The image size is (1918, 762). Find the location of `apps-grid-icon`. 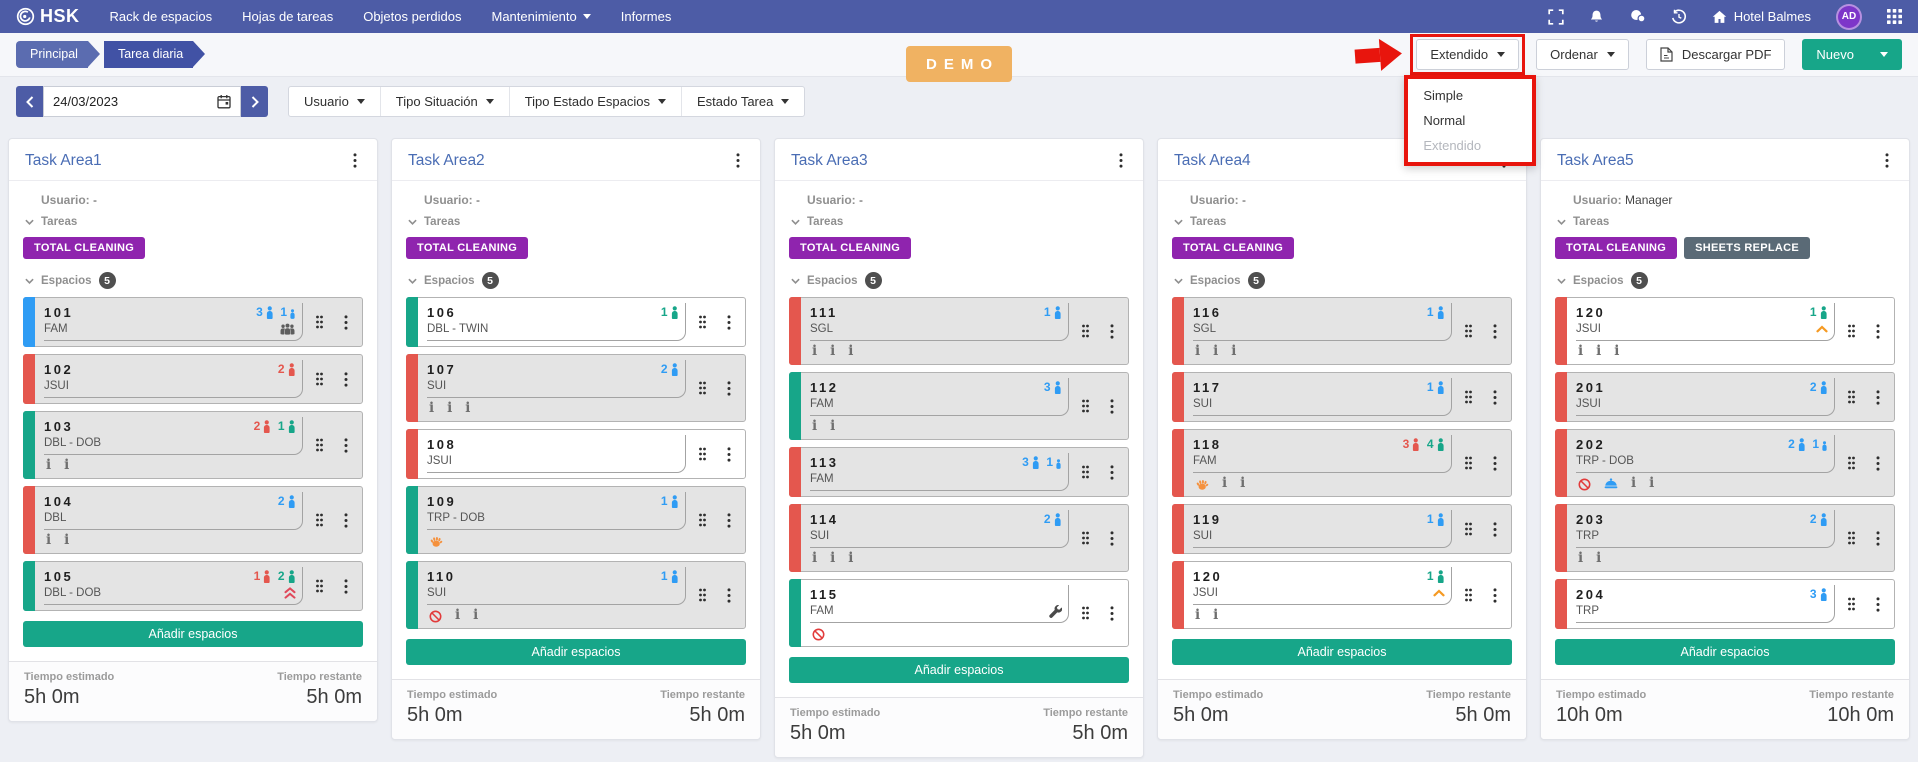

apps-grid-icon is located at coordinates (1894, 16).